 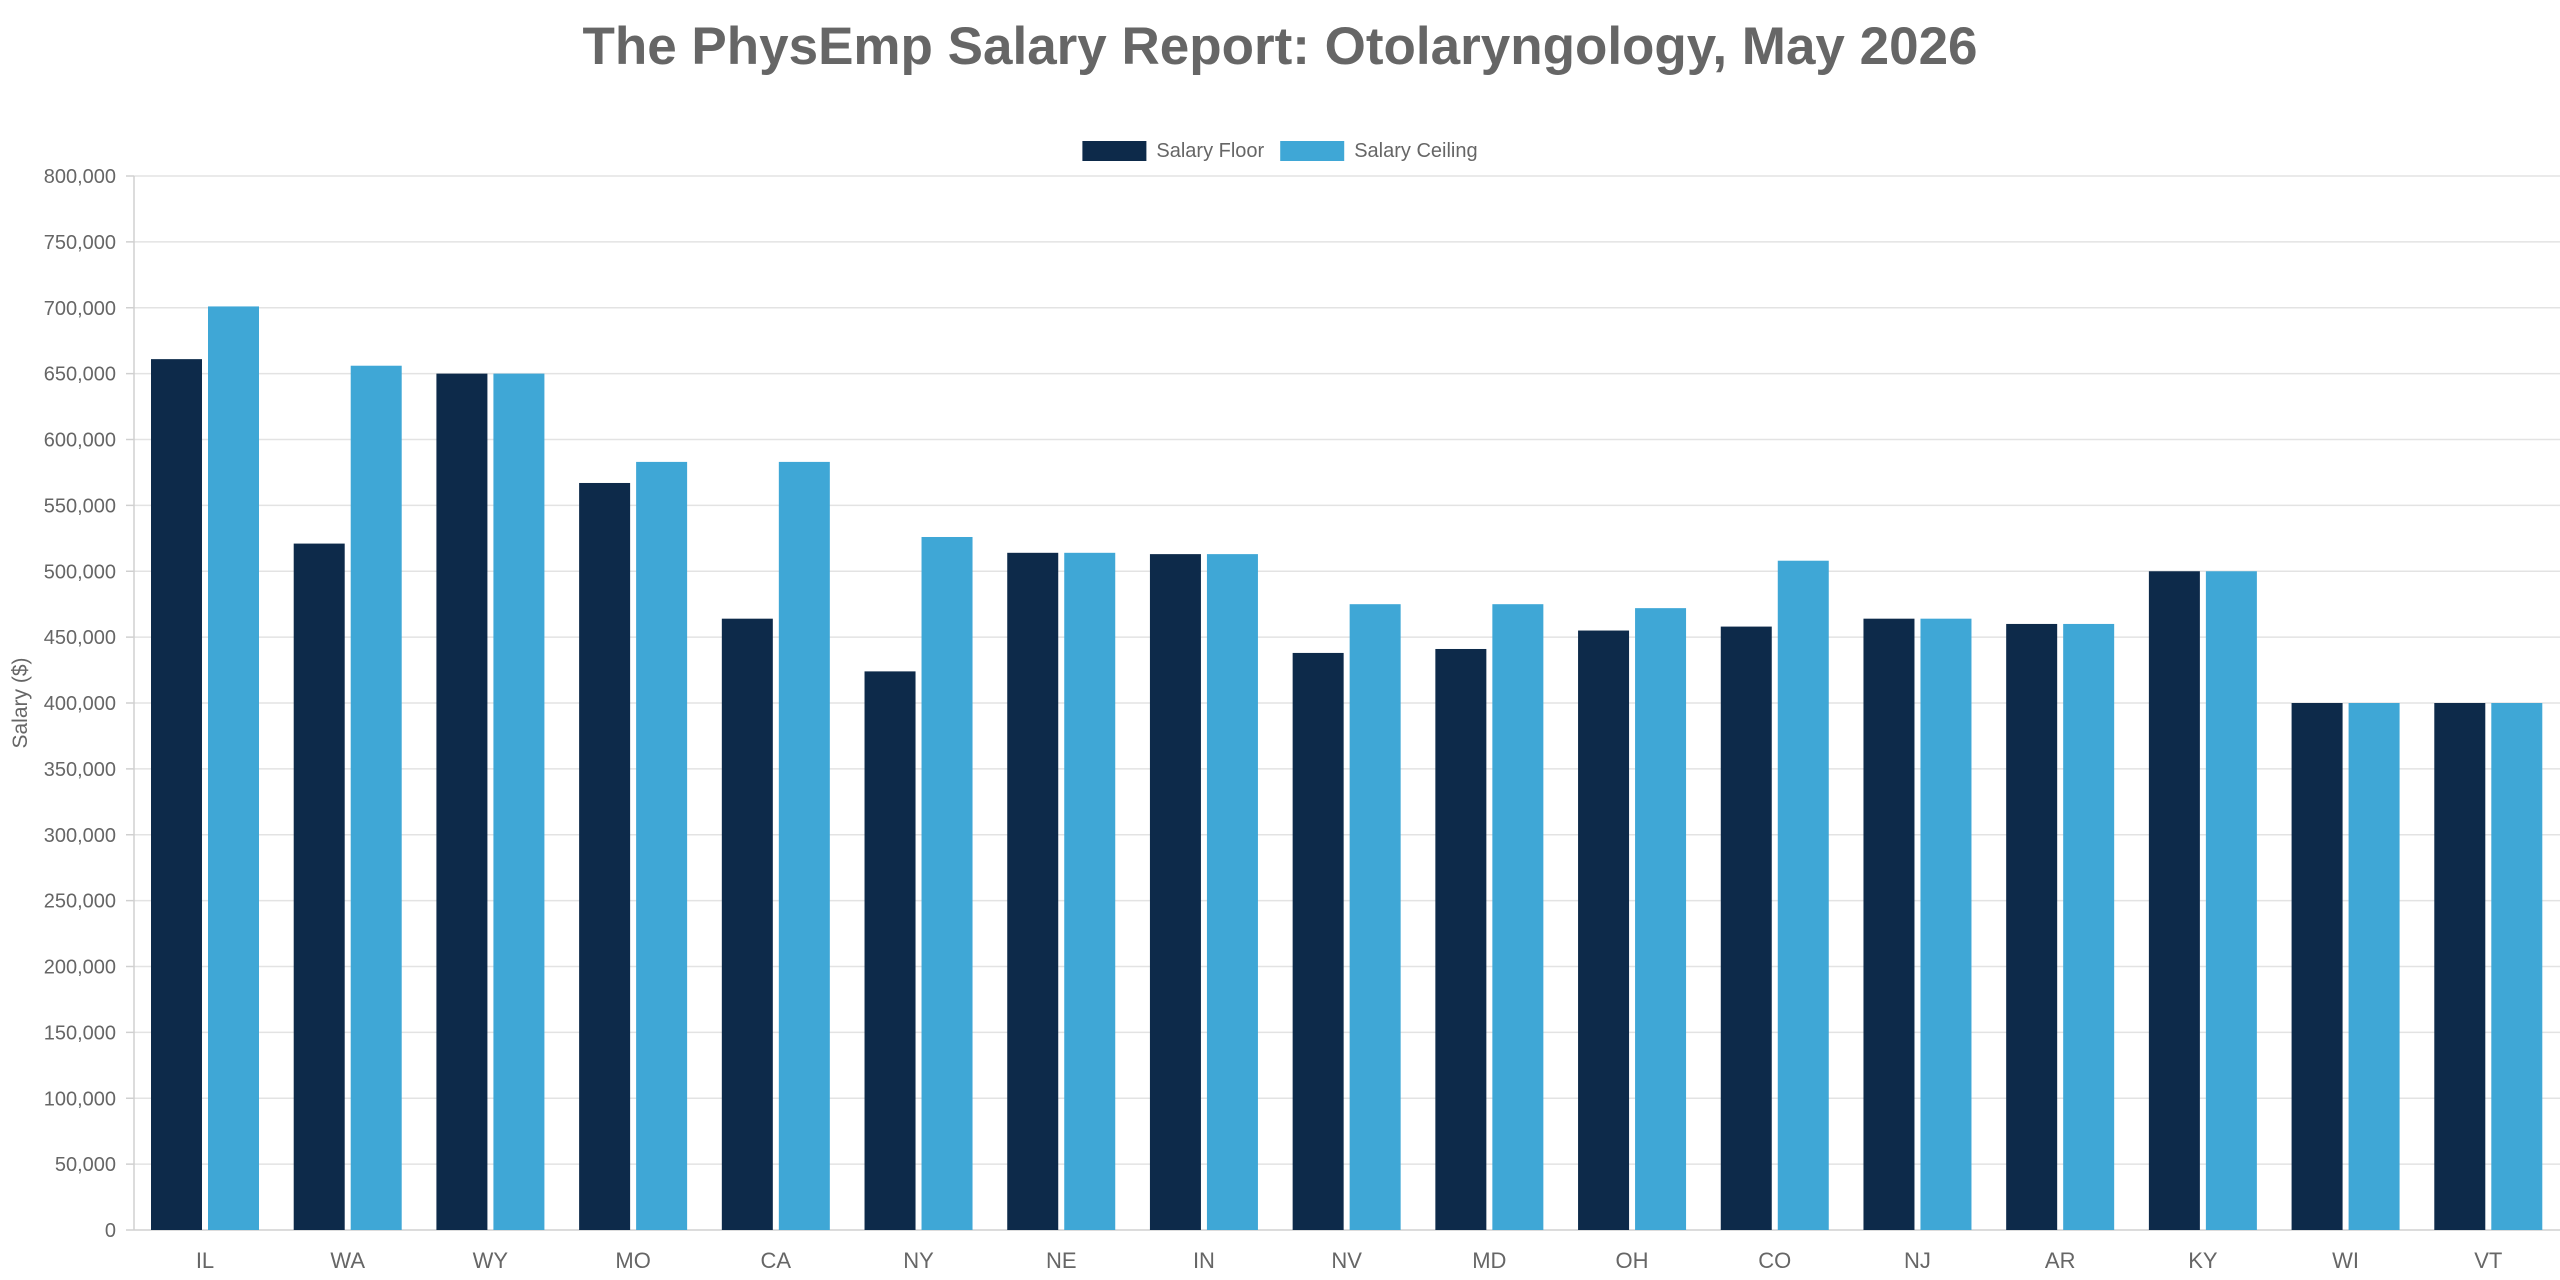 What do you see at coordinates (1375, 917) in the screenshot?
I see `bar-salary-ceiling-nv` at bounding box center [1375, 917].